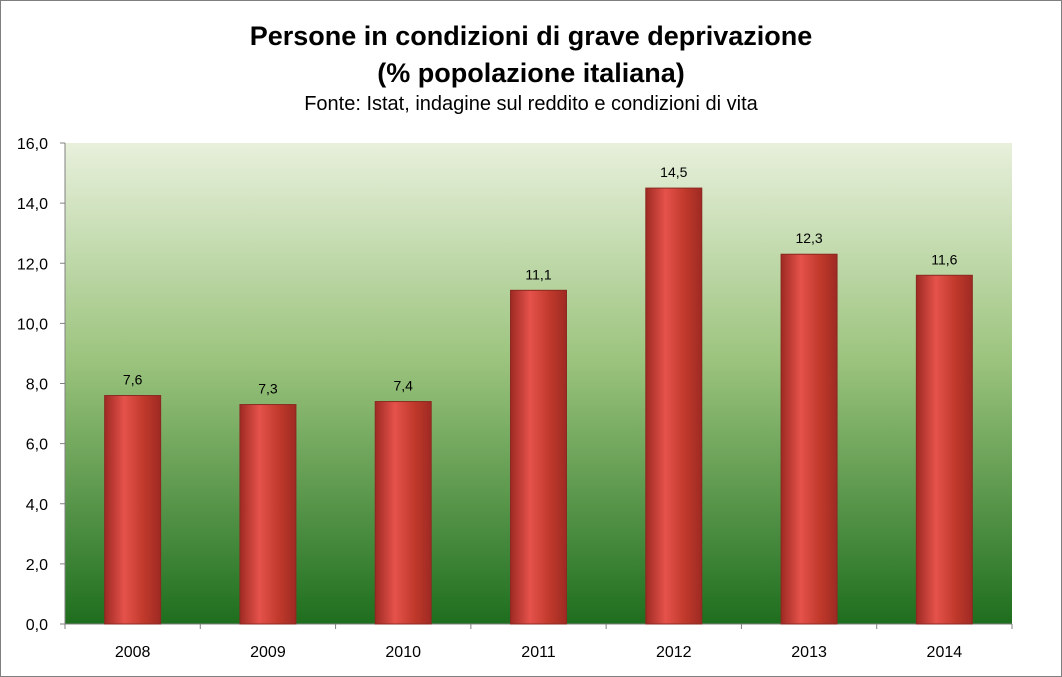  Describe the element at coordinates (809, 652) in the screenshot. I see `x-tick-label: 2013` at that location.